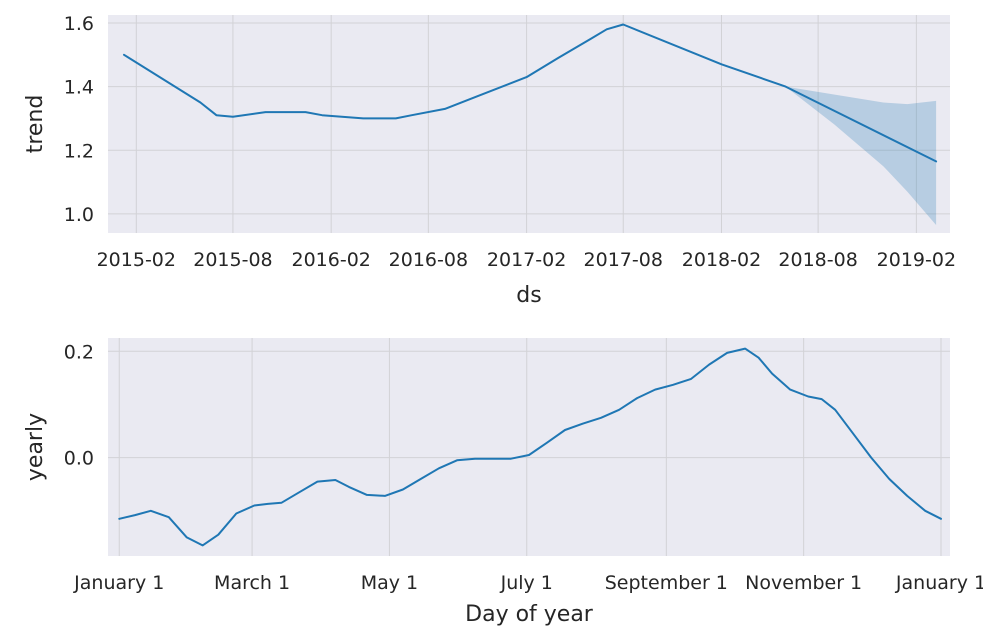 This screenshot has width=983, height=635. What do you see at coordinates (79, 215) in the screenshot?
I see `y-tick-label: 1.0` at bounding box center [79, 215].